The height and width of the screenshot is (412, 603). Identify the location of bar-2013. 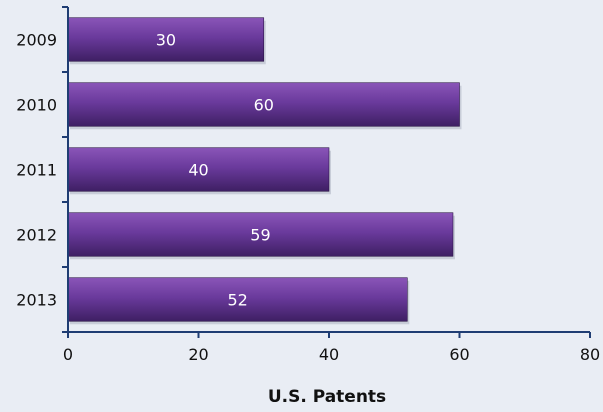
(237, 299).